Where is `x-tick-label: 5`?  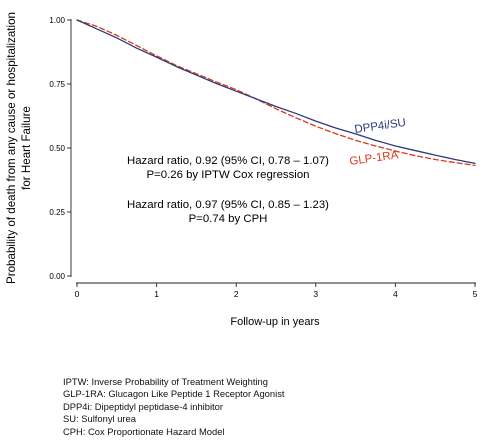
x-tick-label: 5 is located at coordinates (475, 294).